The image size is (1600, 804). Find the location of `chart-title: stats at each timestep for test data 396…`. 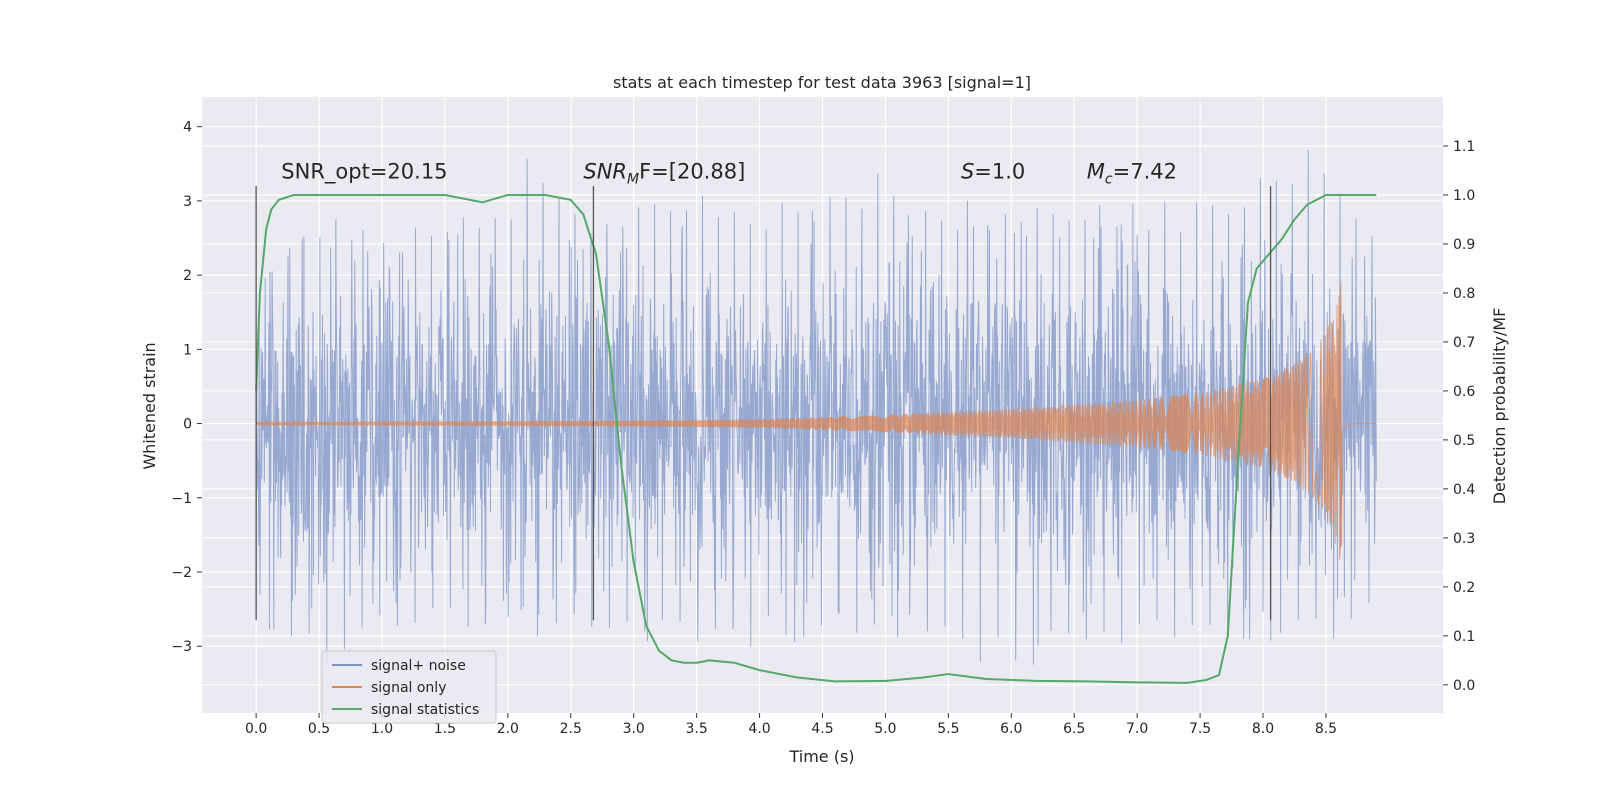

chart-title: stats at each timestep for test data 396… is located at coordinates (822, 82).